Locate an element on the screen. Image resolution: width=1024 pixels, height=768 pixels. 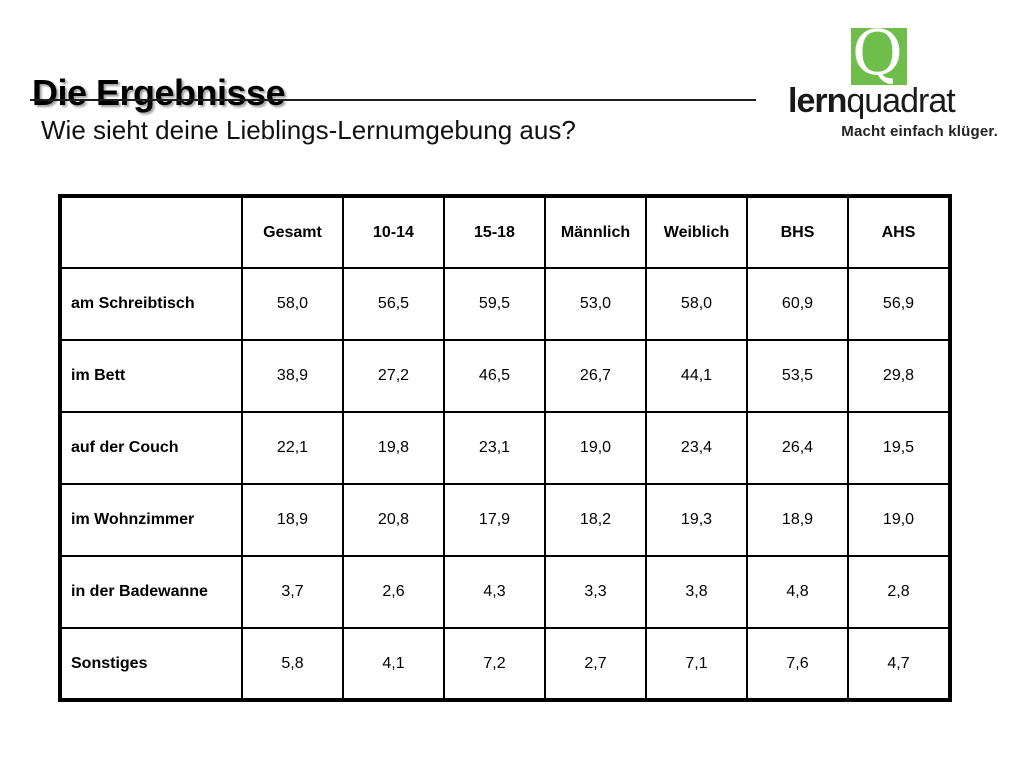
value-cell: 38,9 is located at coordinates (292, 376).